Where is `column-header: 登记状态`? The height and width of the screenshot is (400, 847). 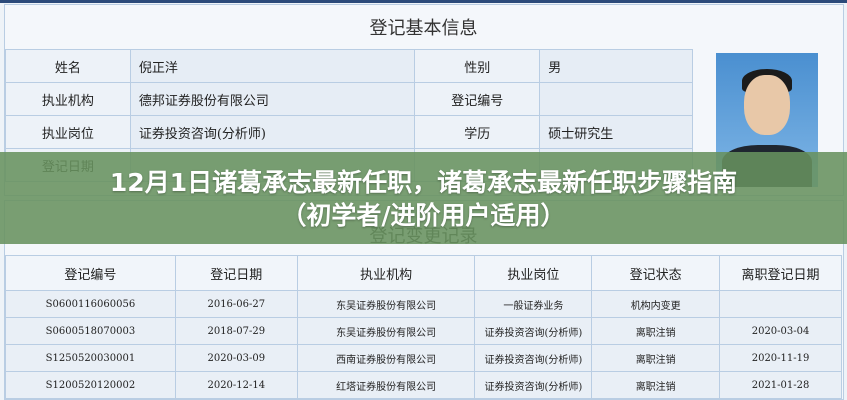
column-header: 登记状态 is located at coordinates (656, 273).